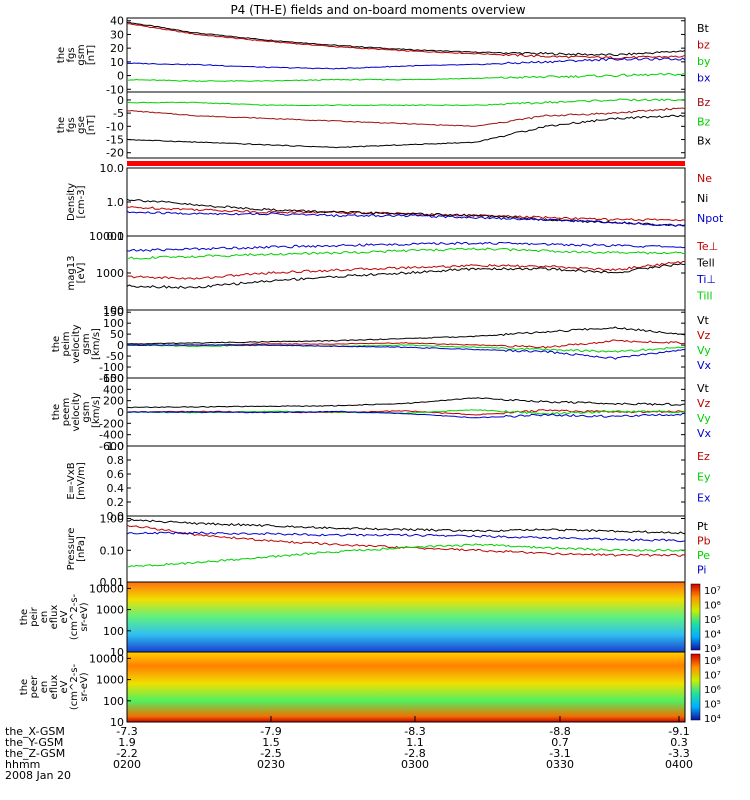 The image size is (750, 800). I want to click on y-tick-label: -15, so click(115, 140).